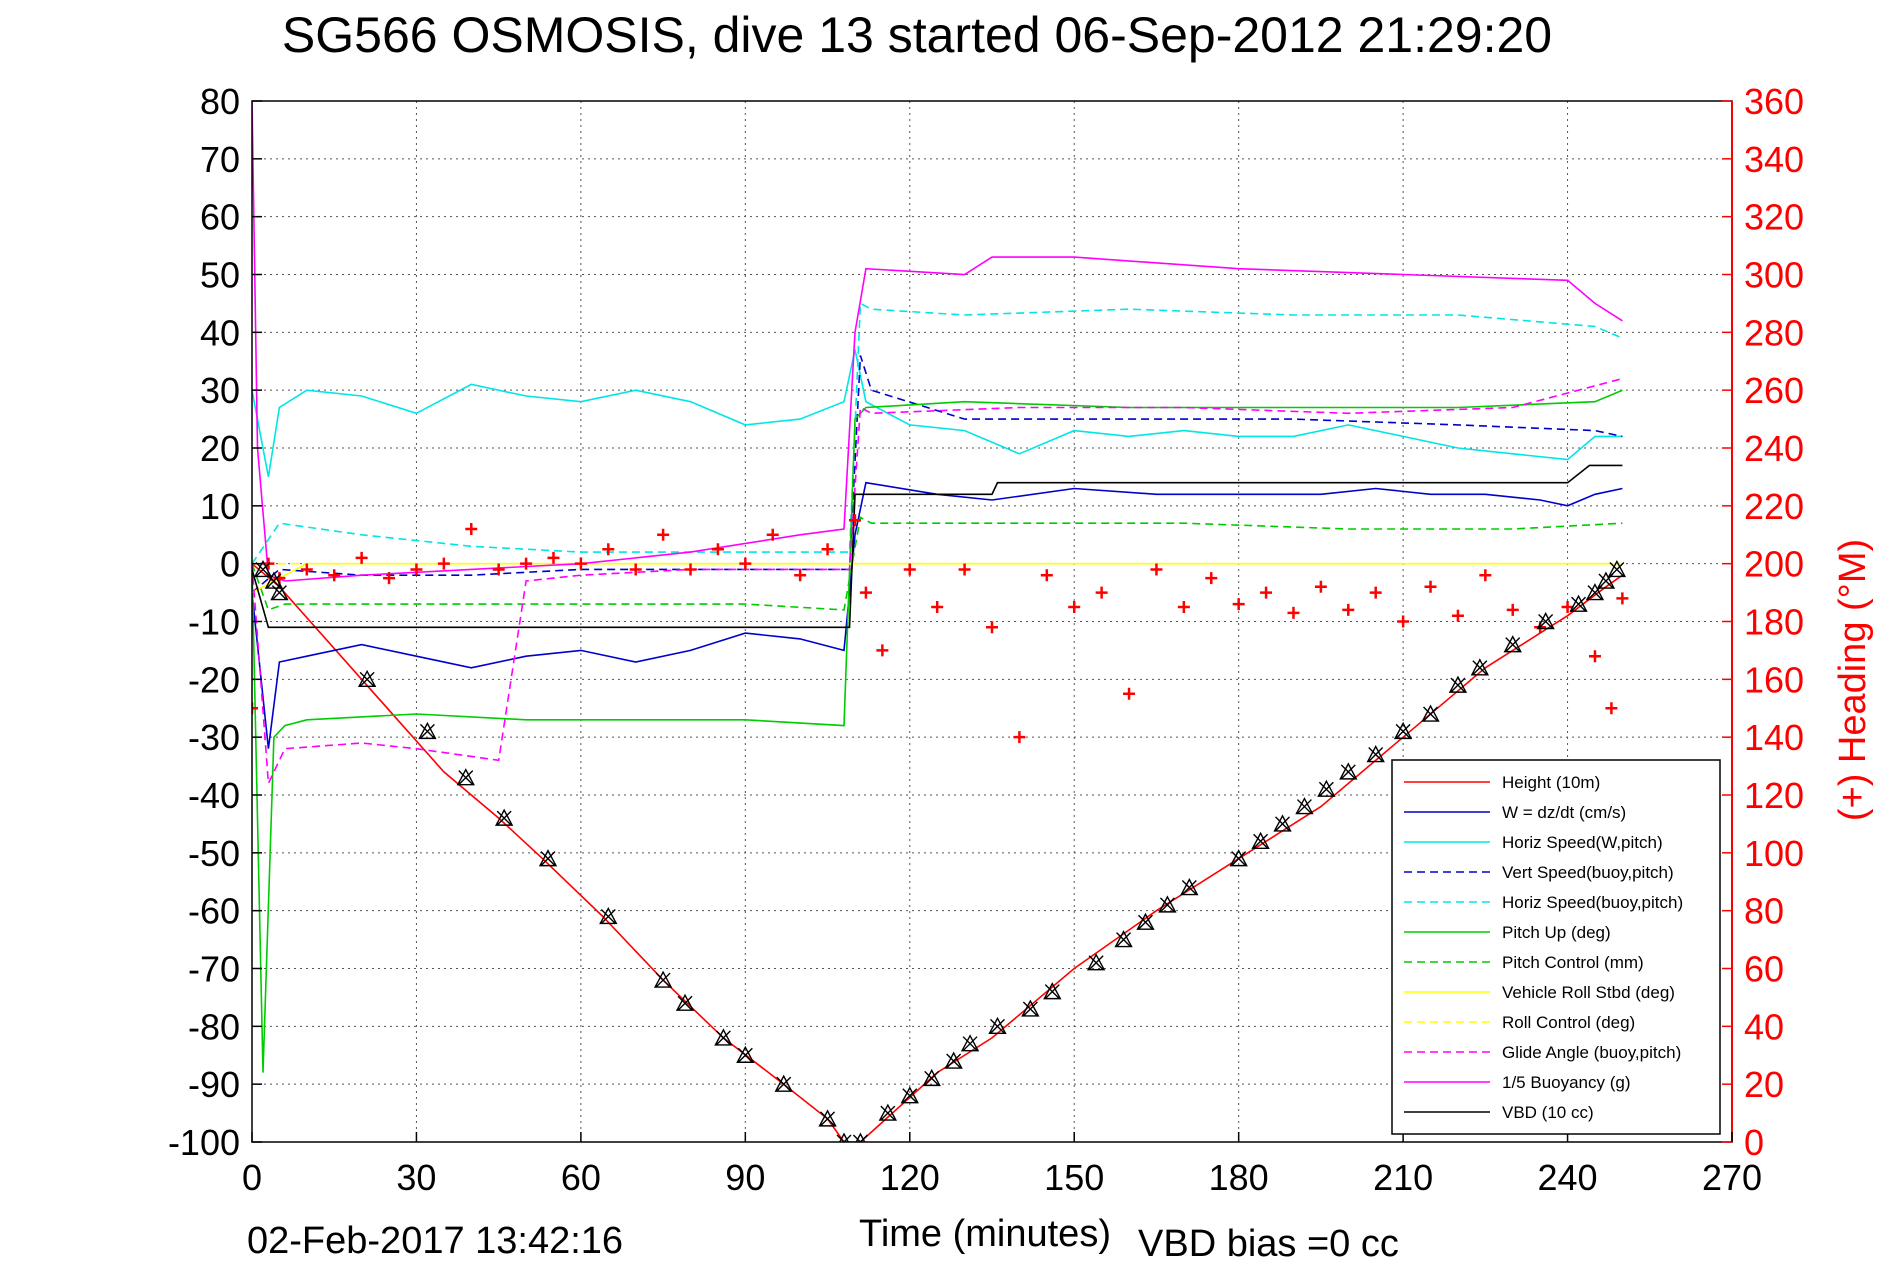  I want to click on y-tick-label: -30, so click(214, 737).